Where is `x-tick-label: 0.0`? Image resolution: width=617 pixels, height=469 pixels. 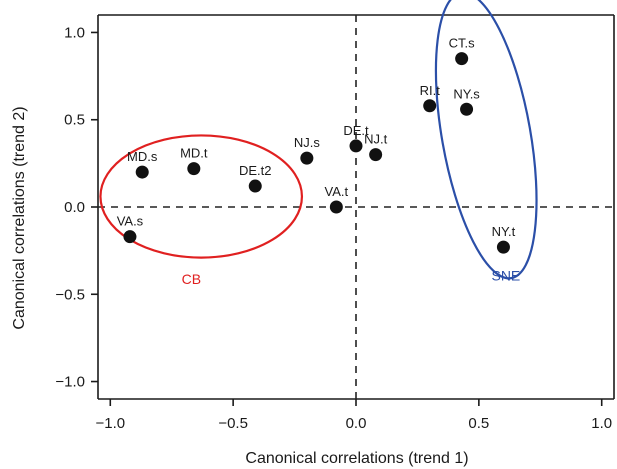 x-tick-label: 0.0 is located at coordinates (356, 423).